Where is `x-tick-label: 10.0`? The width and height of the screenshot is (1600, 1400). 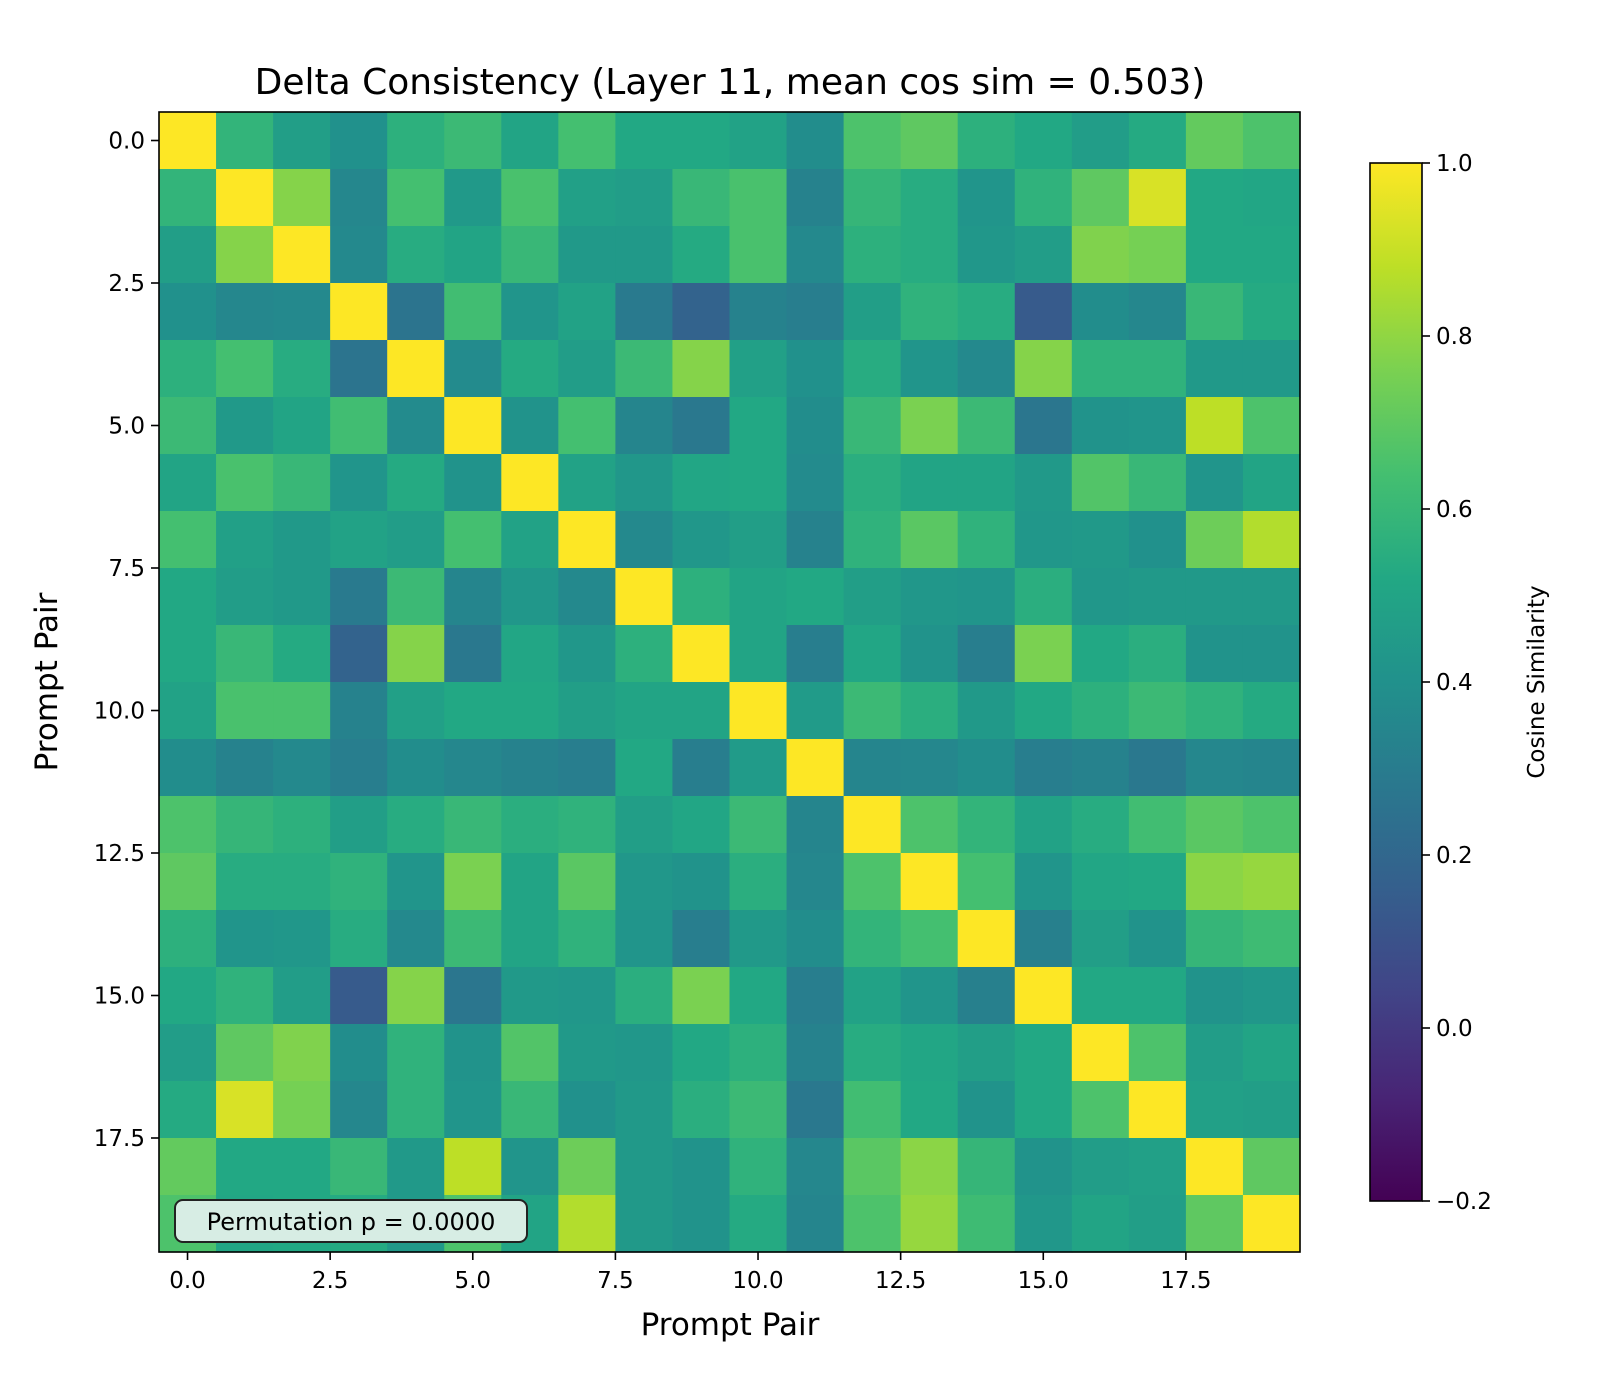
x-tick-label: 10.0 is located at coordinates (757, 1281).